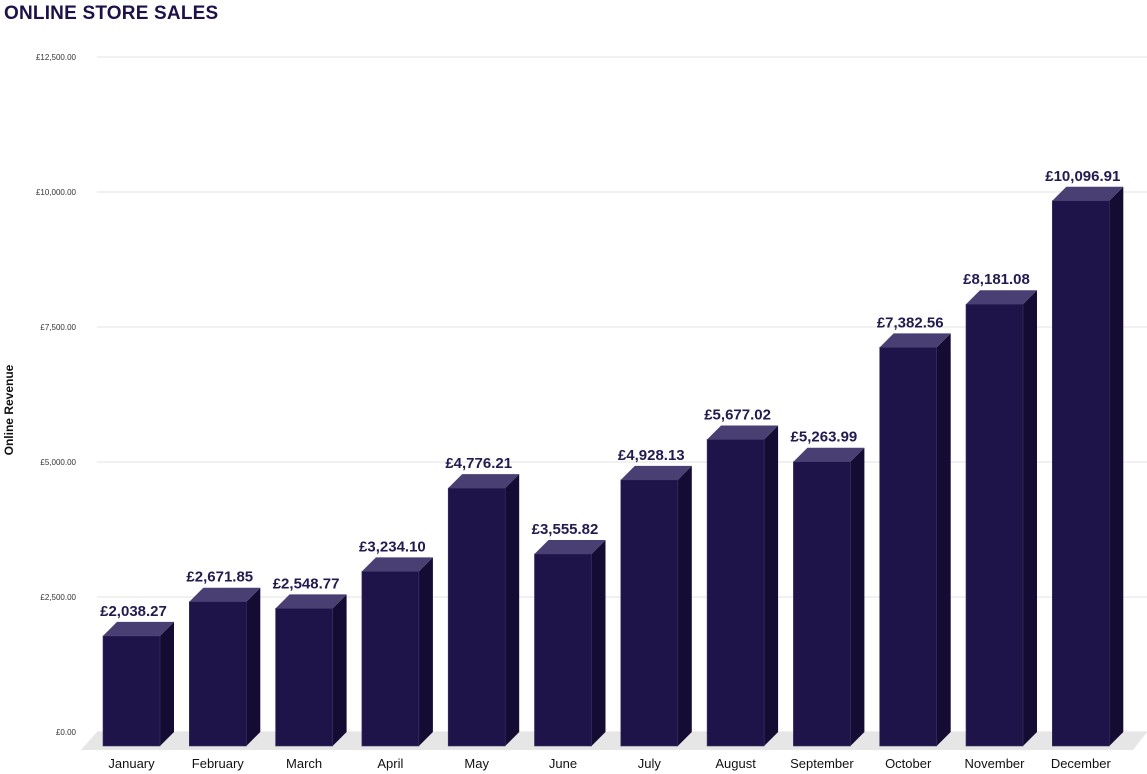  I want to click on x-tick-label: June, so click(563, 763).